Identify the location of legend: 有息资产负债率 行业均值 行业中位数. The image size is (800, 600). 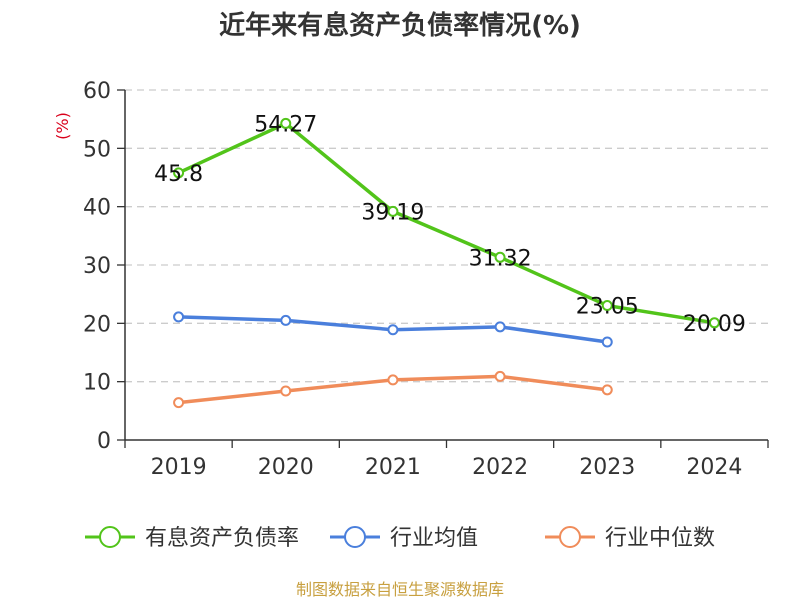
(400, 538).